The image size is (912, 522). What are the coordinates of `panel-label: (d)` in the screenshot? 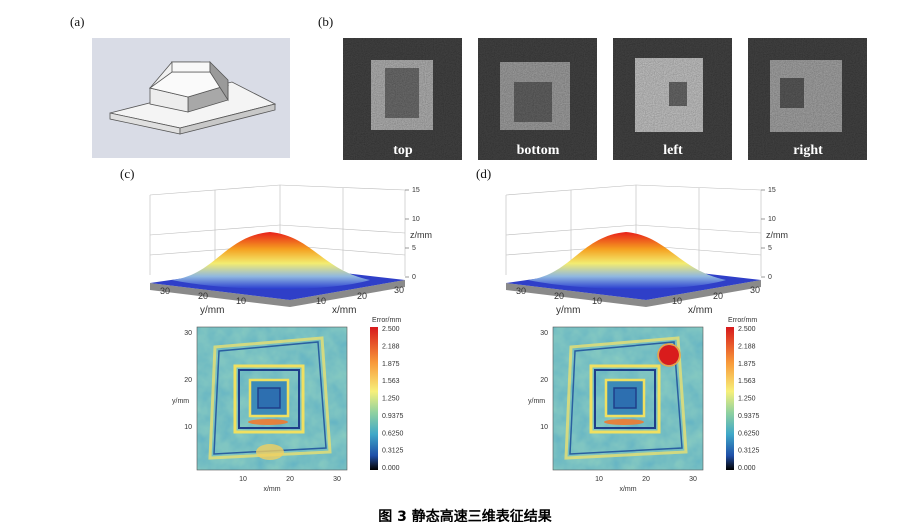 It's located at (483, 173).